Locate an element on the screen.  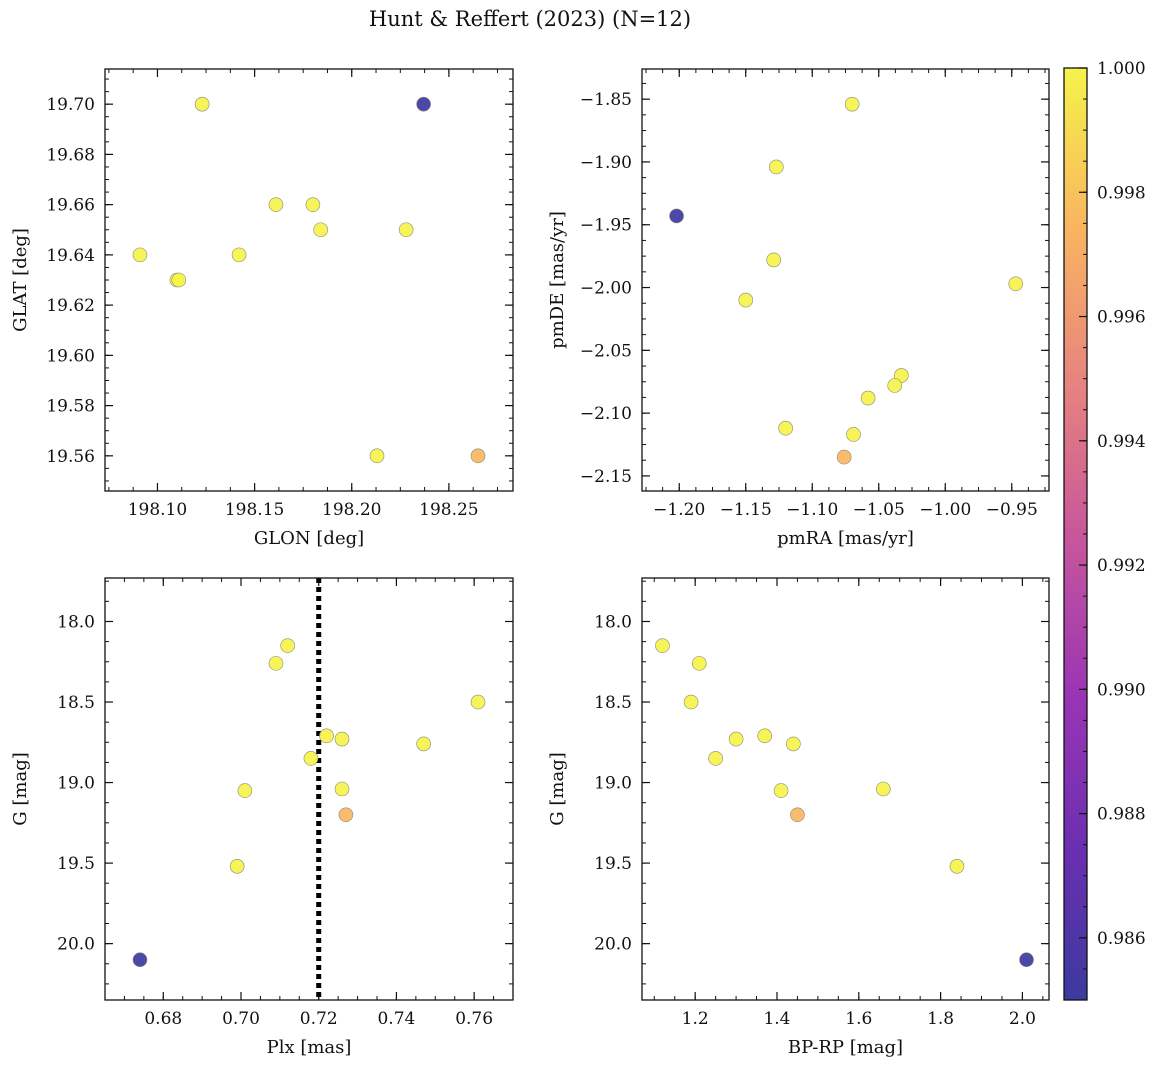
x-tick-label: 198.25 is located at coordinates (448, 510).